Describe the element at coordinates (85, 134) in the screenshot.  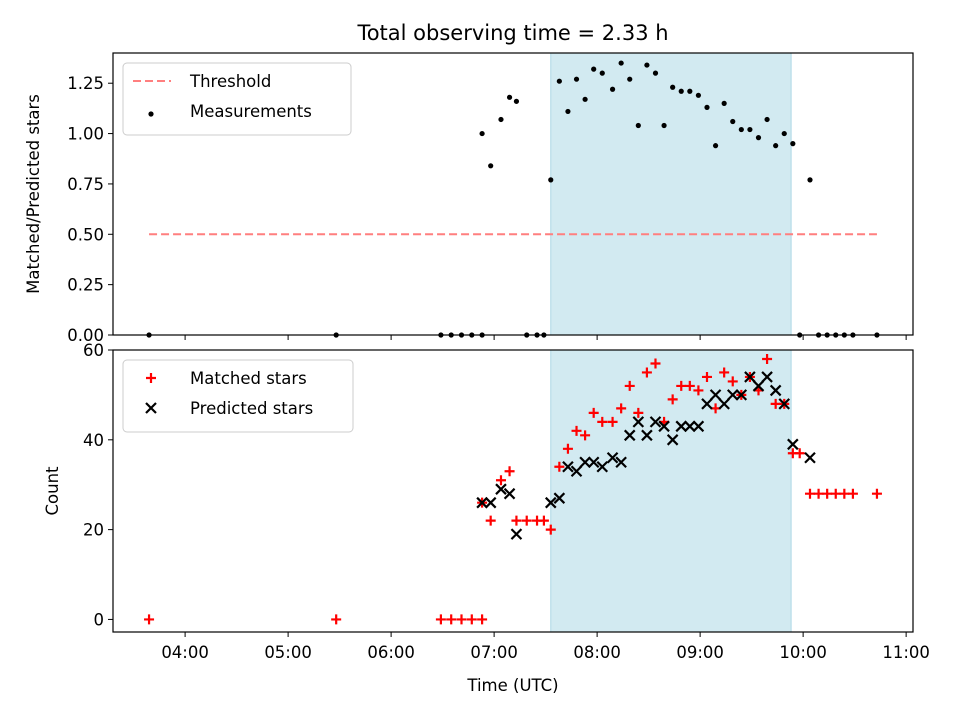
I see `y-tick-label: 1.00` at that location.